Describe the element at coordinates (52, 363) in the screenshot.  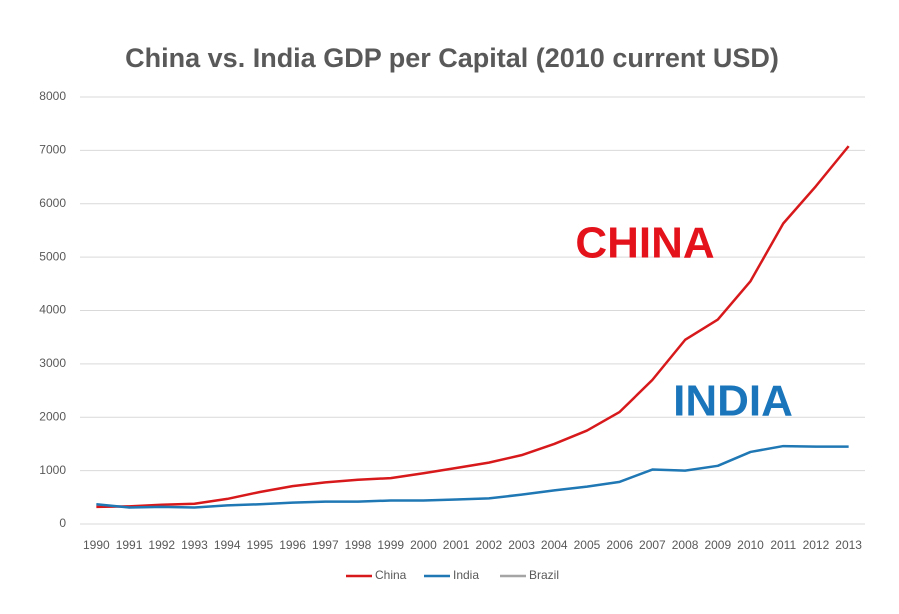
I see `y-tick-label: 3000` at that location.